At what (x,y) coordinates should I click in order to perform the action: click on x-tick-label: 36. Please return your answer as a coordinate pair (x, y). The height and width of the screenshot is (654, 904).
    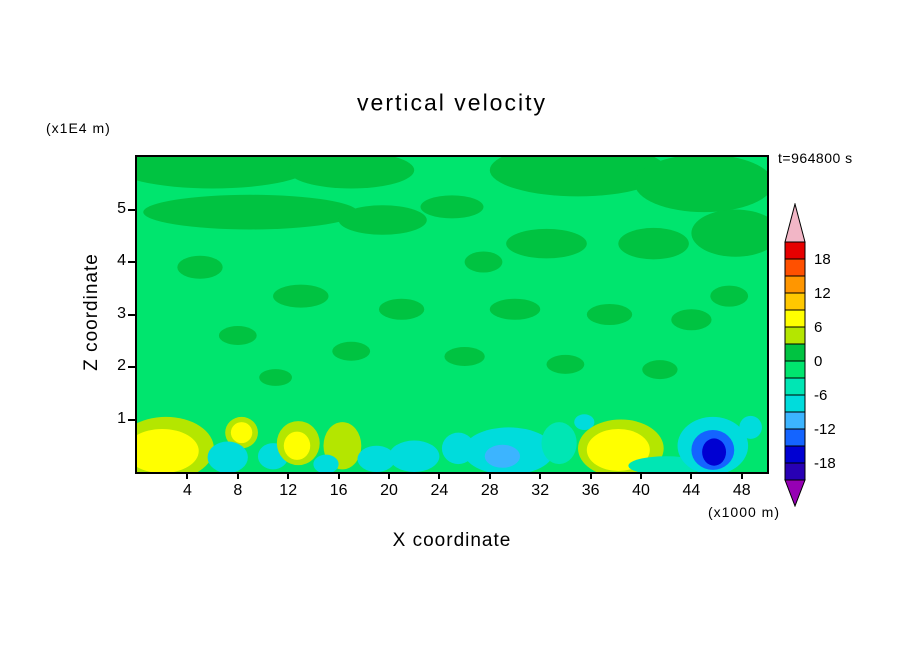
    Looking at the image, I should click on (590, 490).